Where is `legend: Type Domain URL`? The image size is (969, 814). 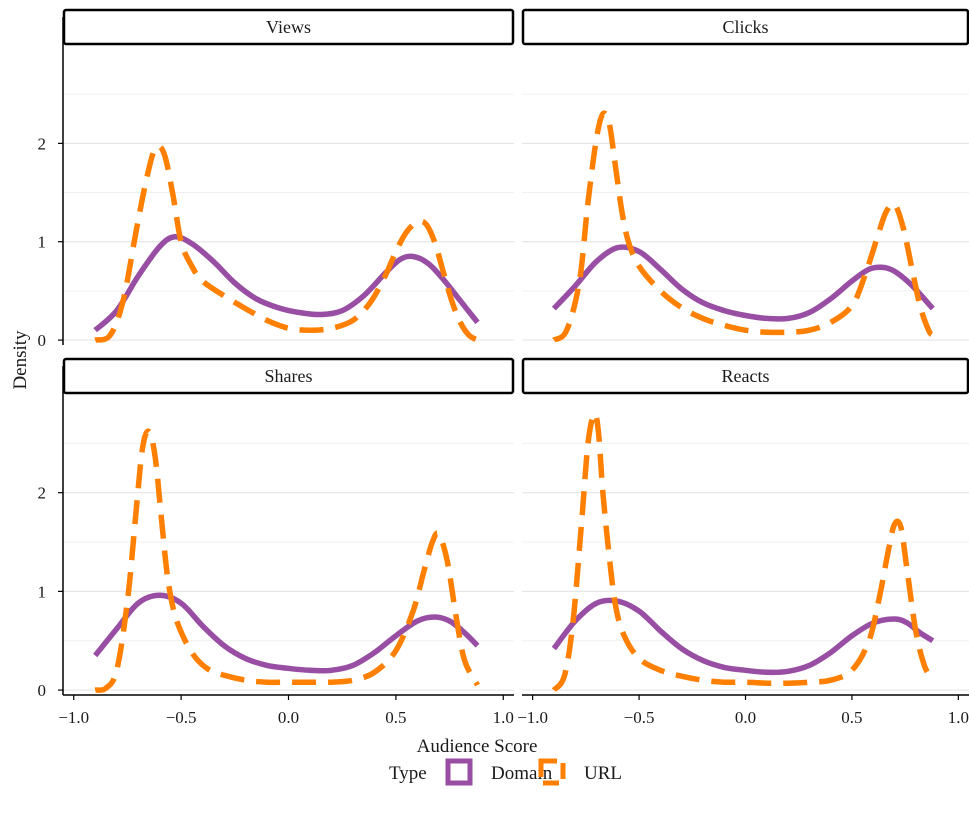 legend: Type Domain URL is located at coordinates (505, 772).